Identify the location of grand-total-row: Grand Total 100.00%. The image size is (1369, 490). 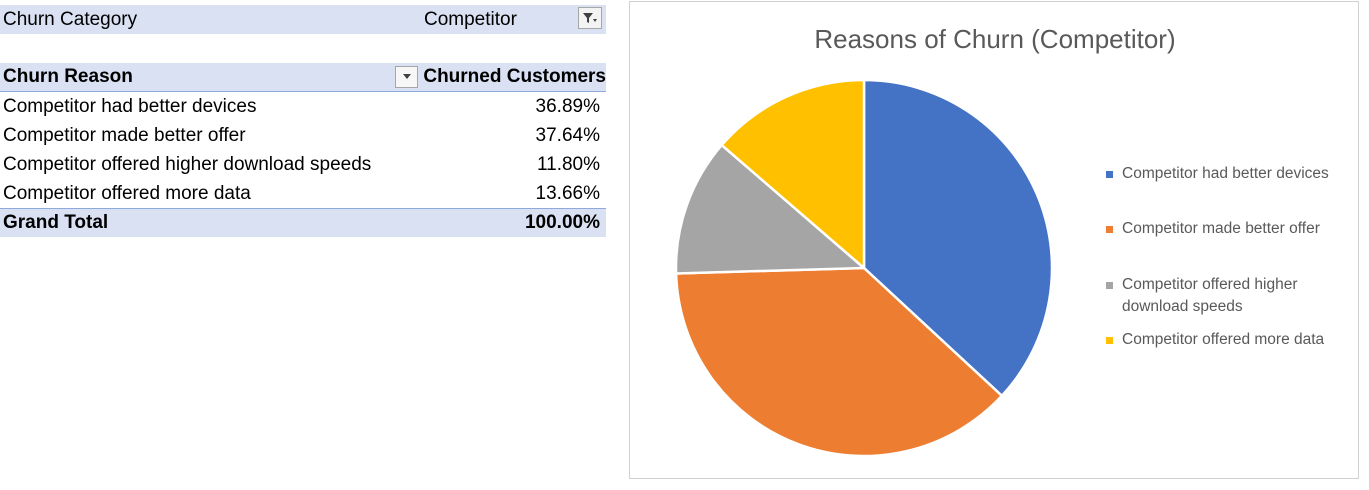
(303, 222).